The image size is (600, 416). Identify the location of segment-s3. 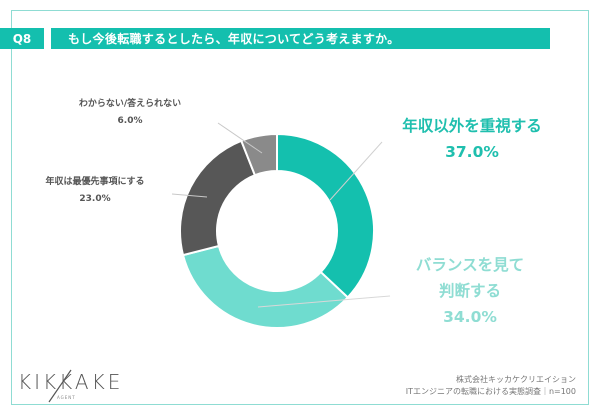
(218, 198).